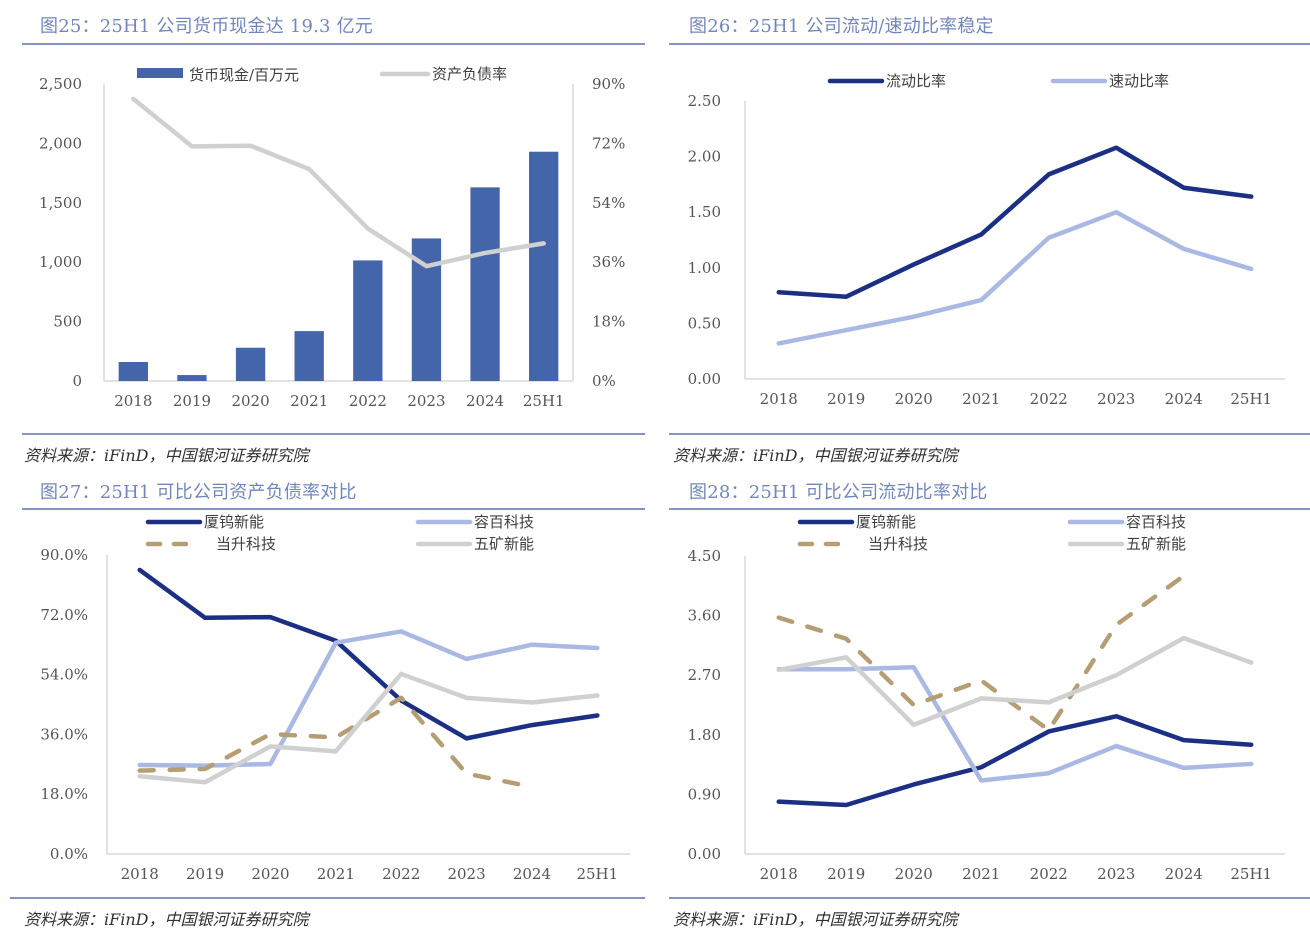  What do you see at coordinates (815, 455) in the screenshot?
I see `figure-26-source: 资料来源：iFinD，中国银河证券研究院` at bounding box center [815, 455].